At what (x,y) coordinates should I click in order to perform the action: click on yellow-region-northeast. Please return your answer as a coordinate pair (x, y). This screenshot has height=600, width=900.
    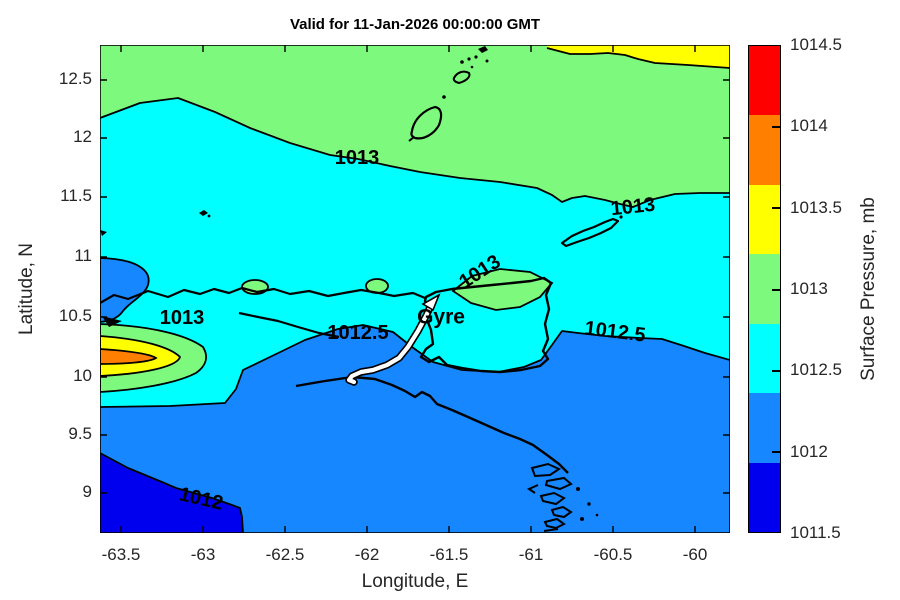
    Looking at the image, I should click on (638, 56).